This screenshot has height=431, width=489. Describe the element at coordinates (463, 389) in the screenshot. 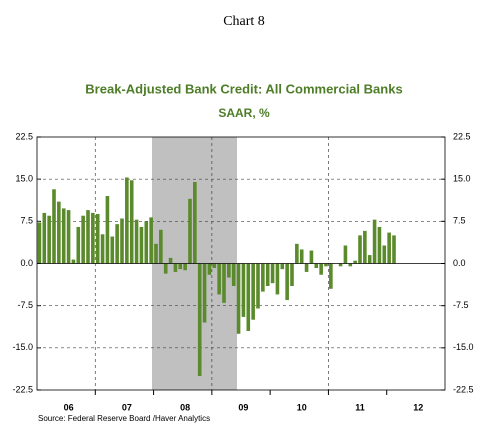

I see `y2-tick-label: -22.5` at that location.